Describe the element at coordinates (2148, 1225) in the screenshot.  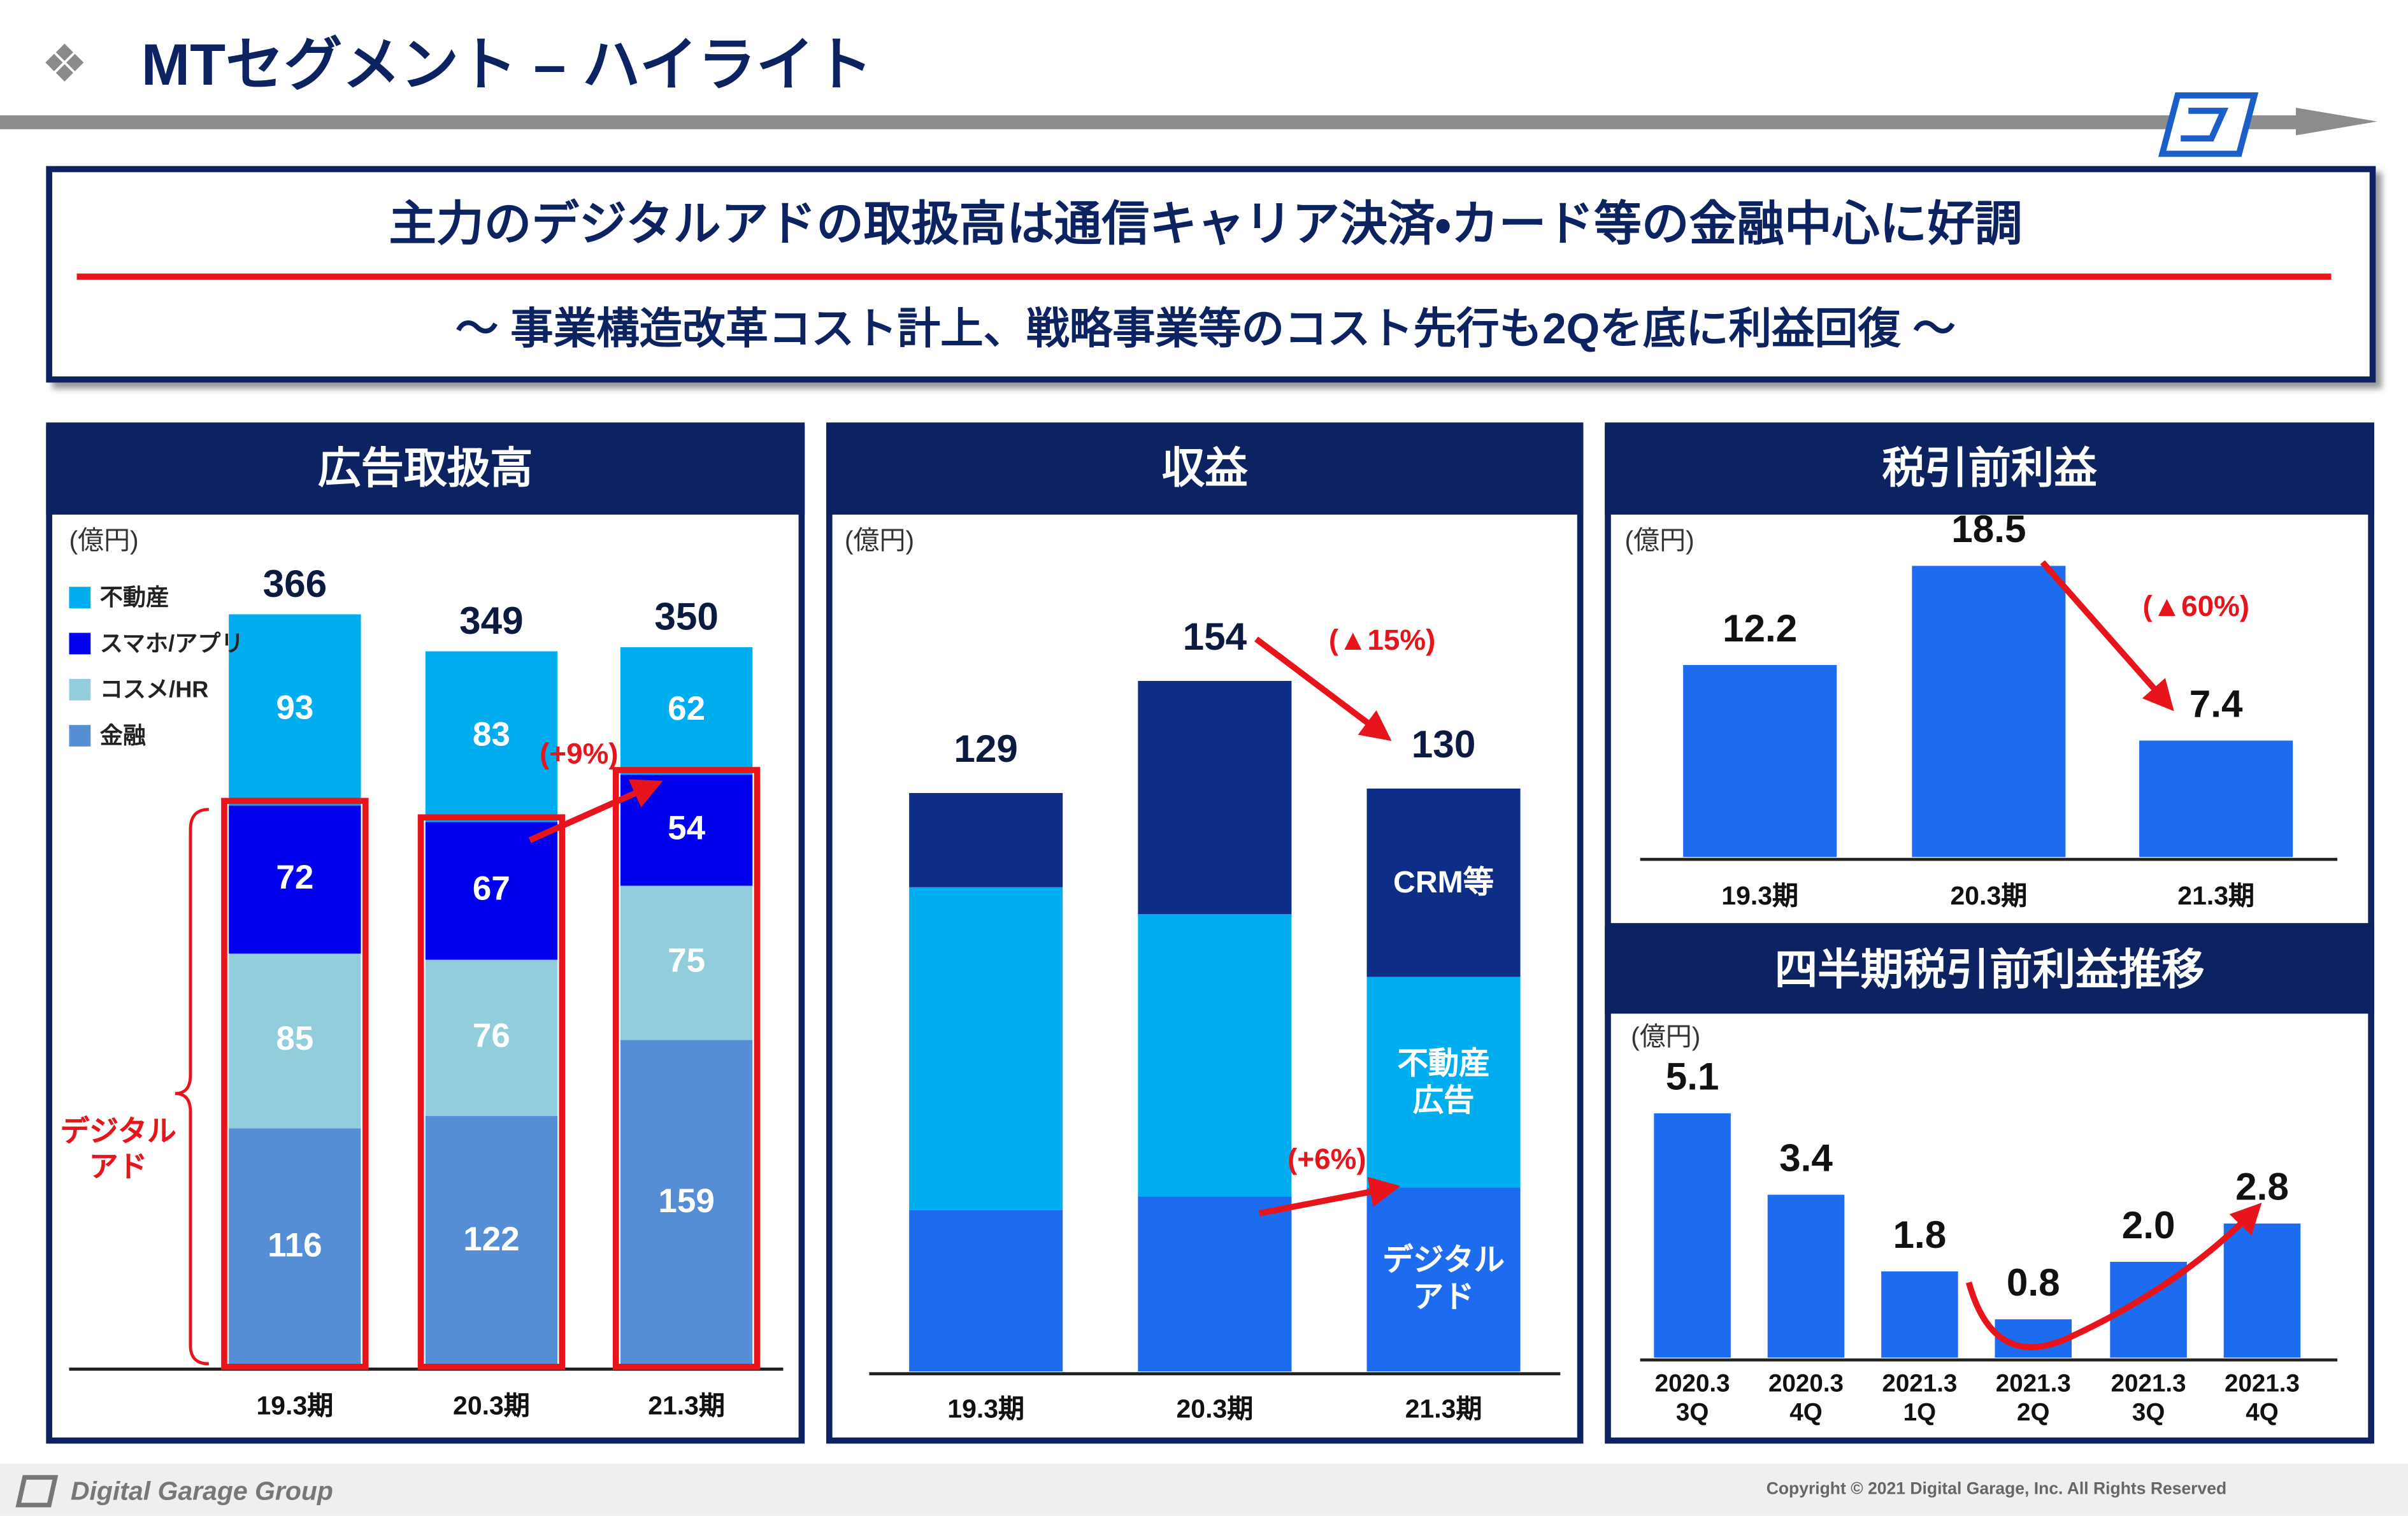
I see `value-label: 2.0` at that location.